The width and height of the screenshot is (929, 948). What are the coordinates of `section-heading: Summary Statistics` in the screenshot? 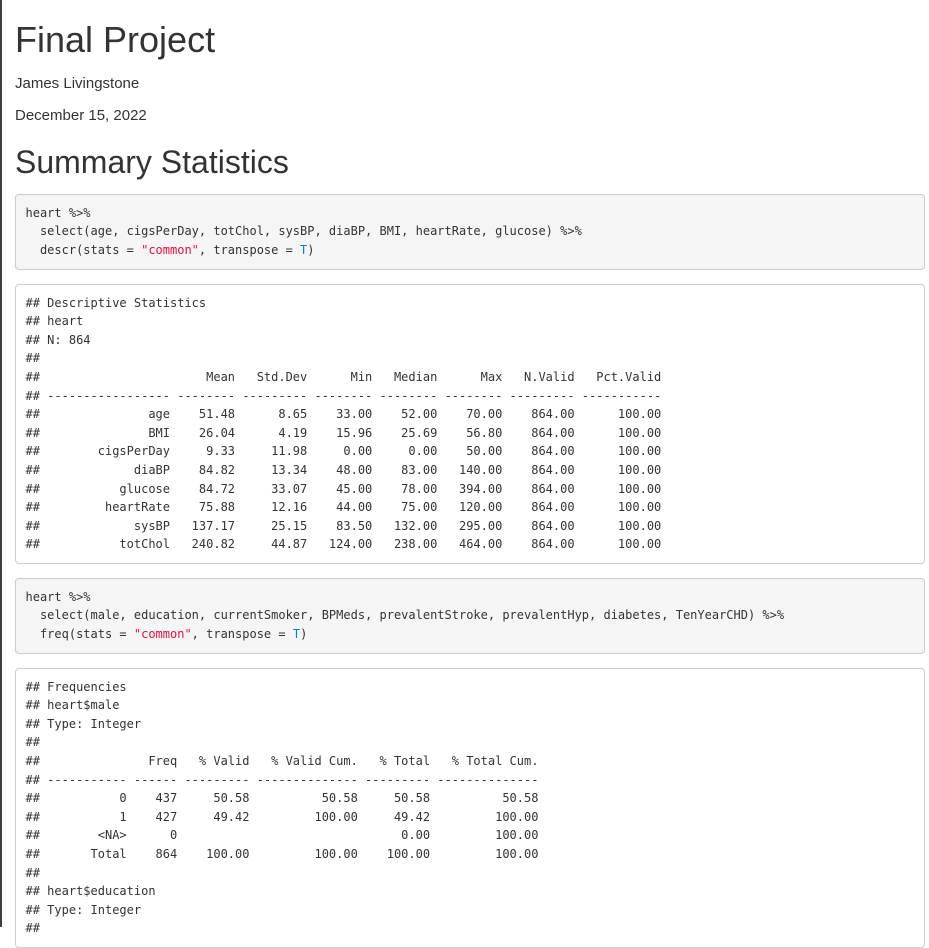 It's located at (152, 161).